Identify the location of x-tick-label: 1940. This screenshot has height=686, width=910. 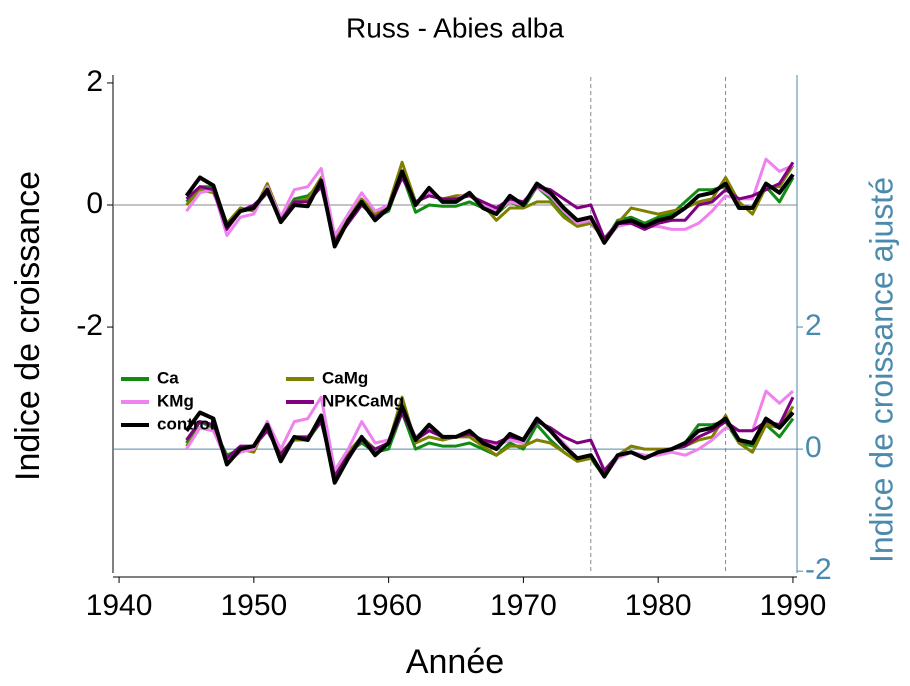
(119, 605).